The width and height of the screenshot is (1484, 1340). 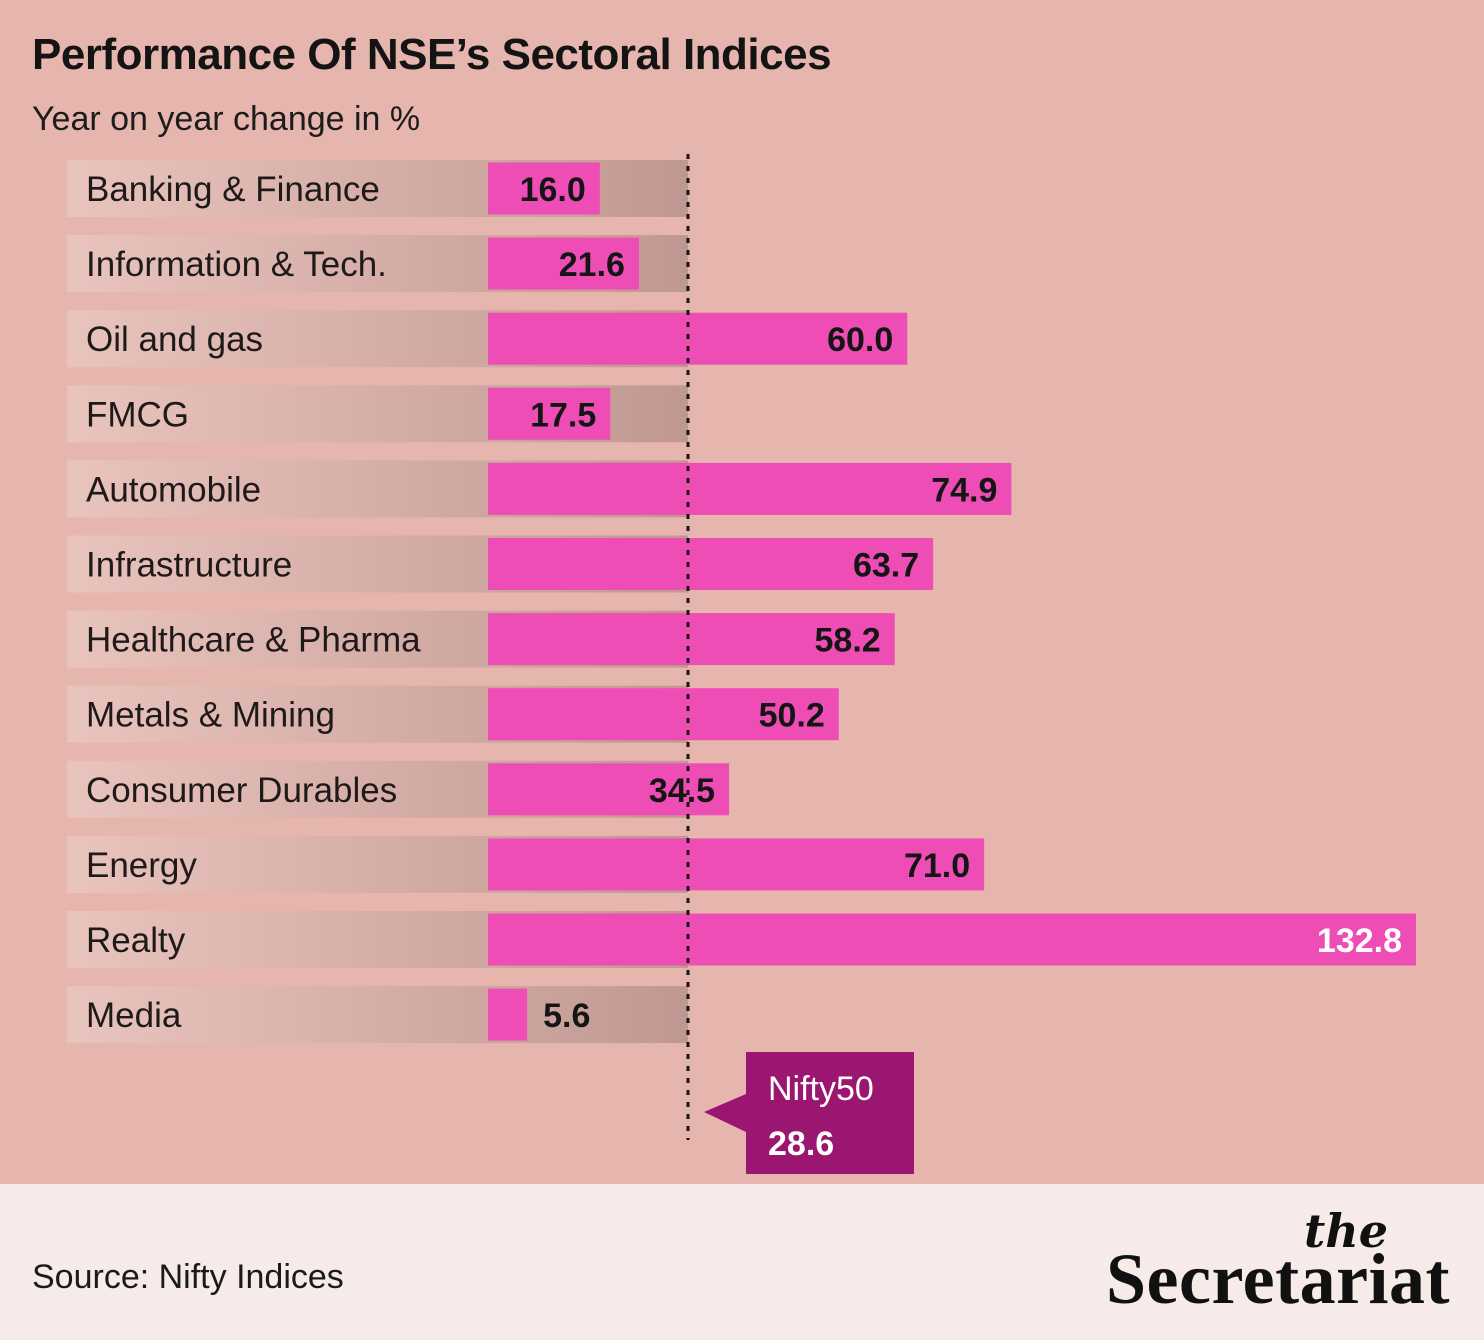 What do you see at coordinates (792, 716) in the screenshot?
I see `value-label: 50.2` at bounding box center [792, 716].